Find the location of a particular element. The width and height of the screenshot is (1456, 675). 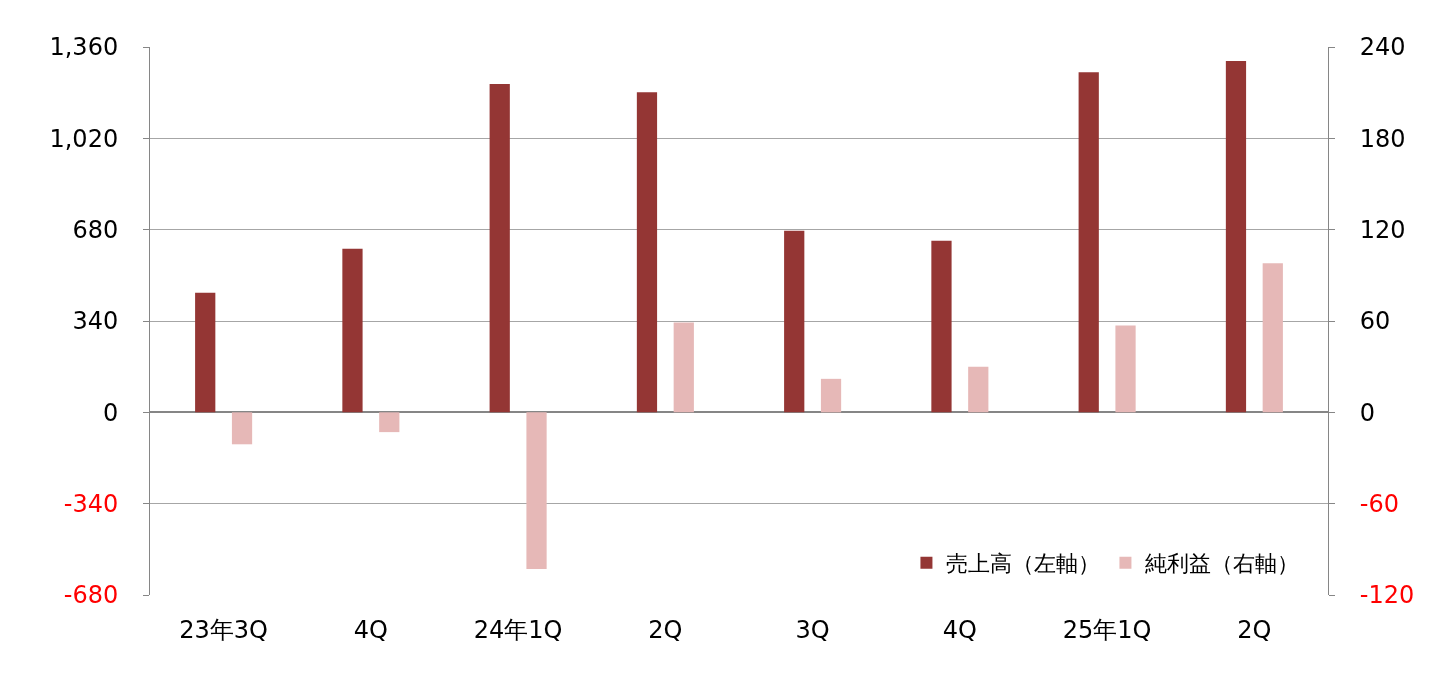

y-tick-label: -680 is located at coordinates (91, 595).